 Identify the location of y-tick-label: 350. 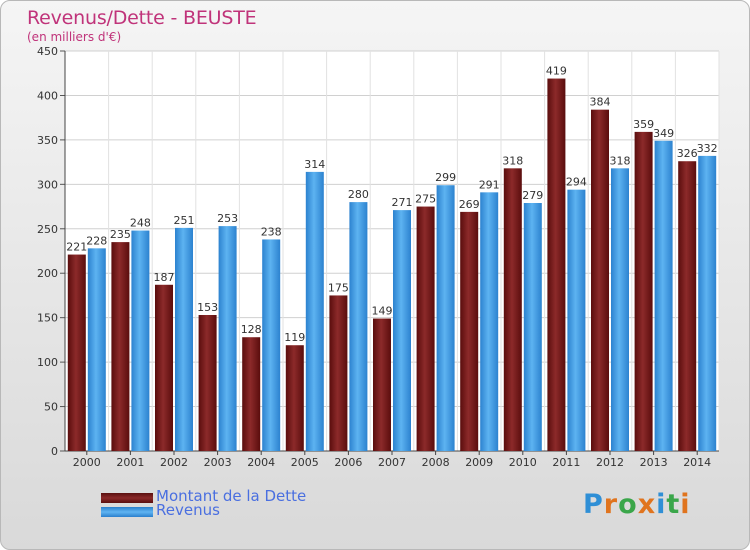
(47, 140).